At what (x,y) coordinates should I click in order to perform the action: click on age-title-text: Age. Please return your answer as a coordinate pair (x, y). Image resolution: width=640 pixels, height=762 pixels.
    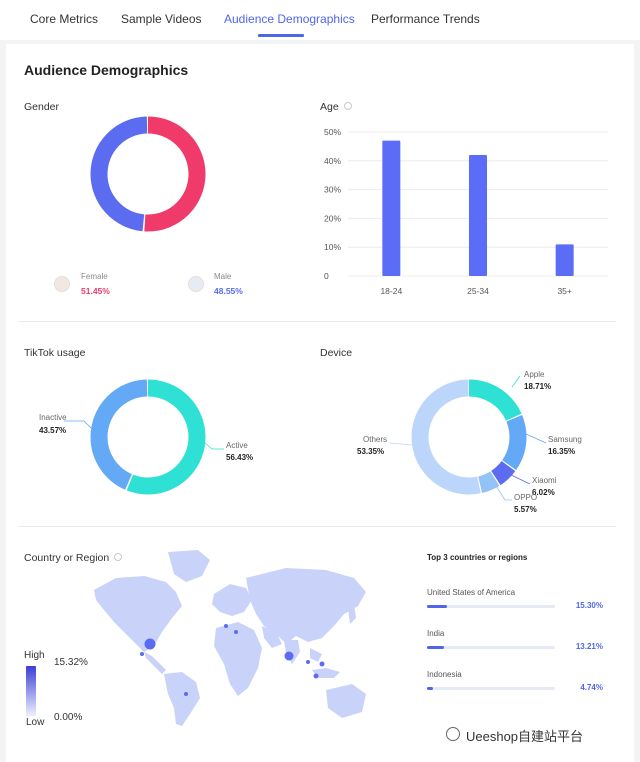
    Looking at the image, I should click on (329, 107).